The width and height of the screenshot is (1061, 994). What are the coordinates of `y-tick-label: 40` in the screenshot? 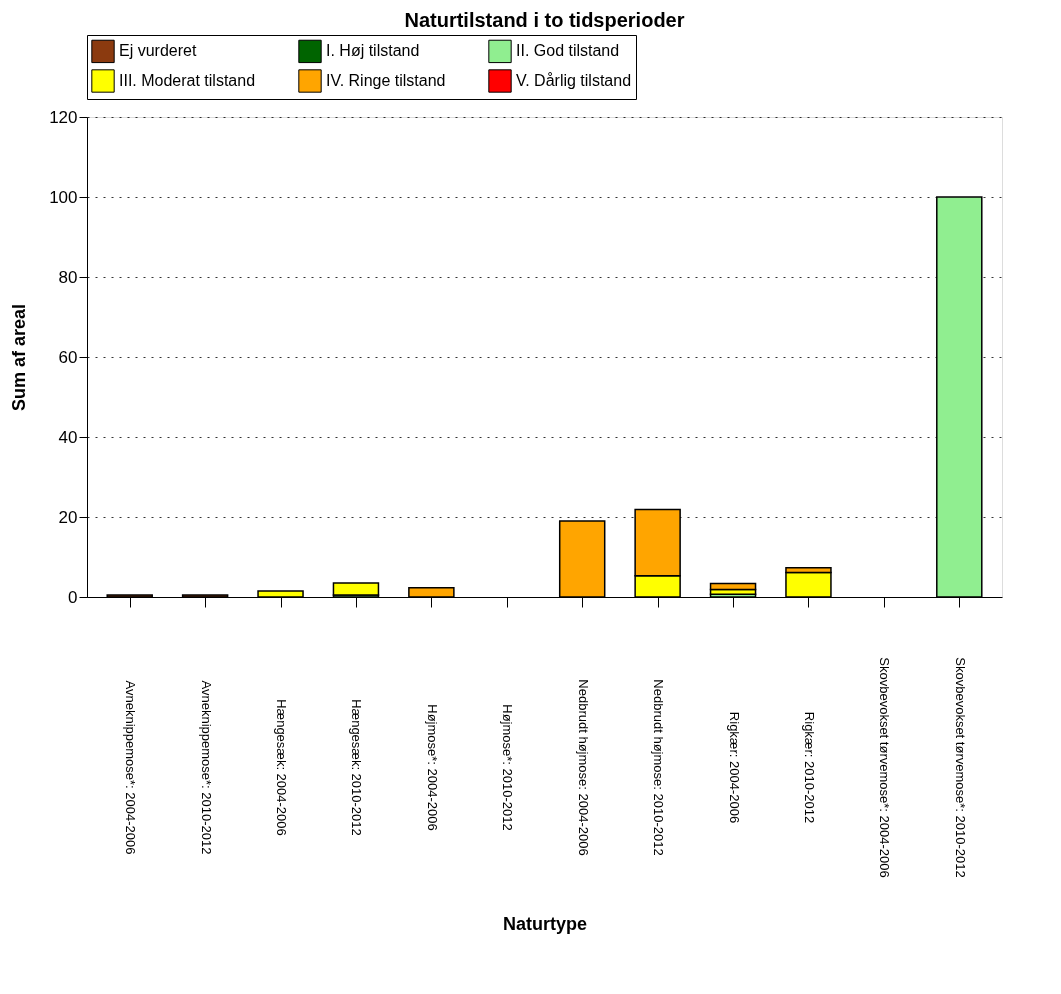 It's located at (68, 437).